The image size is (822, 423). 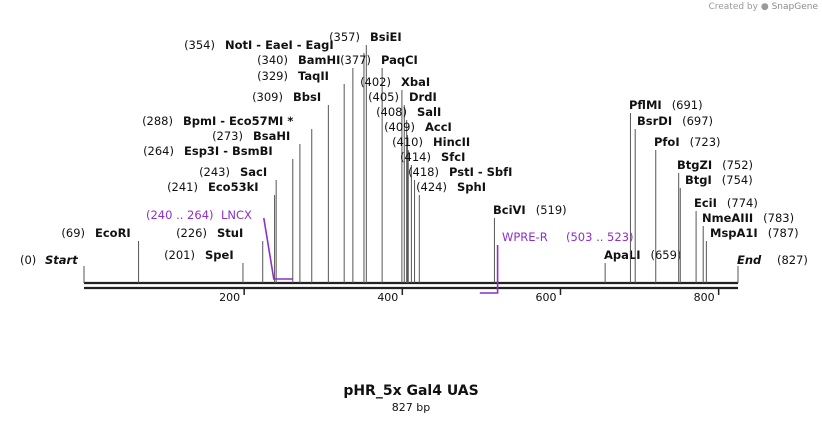 I want to click on site-name-label: NmeAIII, so click(x=727, y=218).